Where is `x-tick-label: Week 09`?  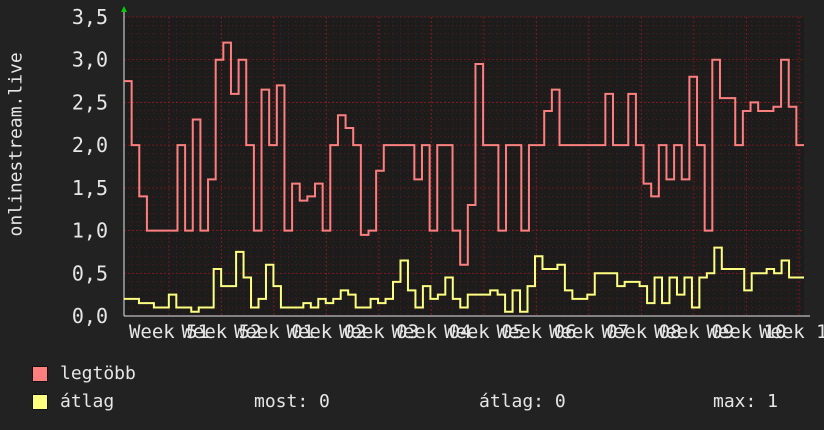 x-tick-label: Week 09 is located at coordinates (694, 332).